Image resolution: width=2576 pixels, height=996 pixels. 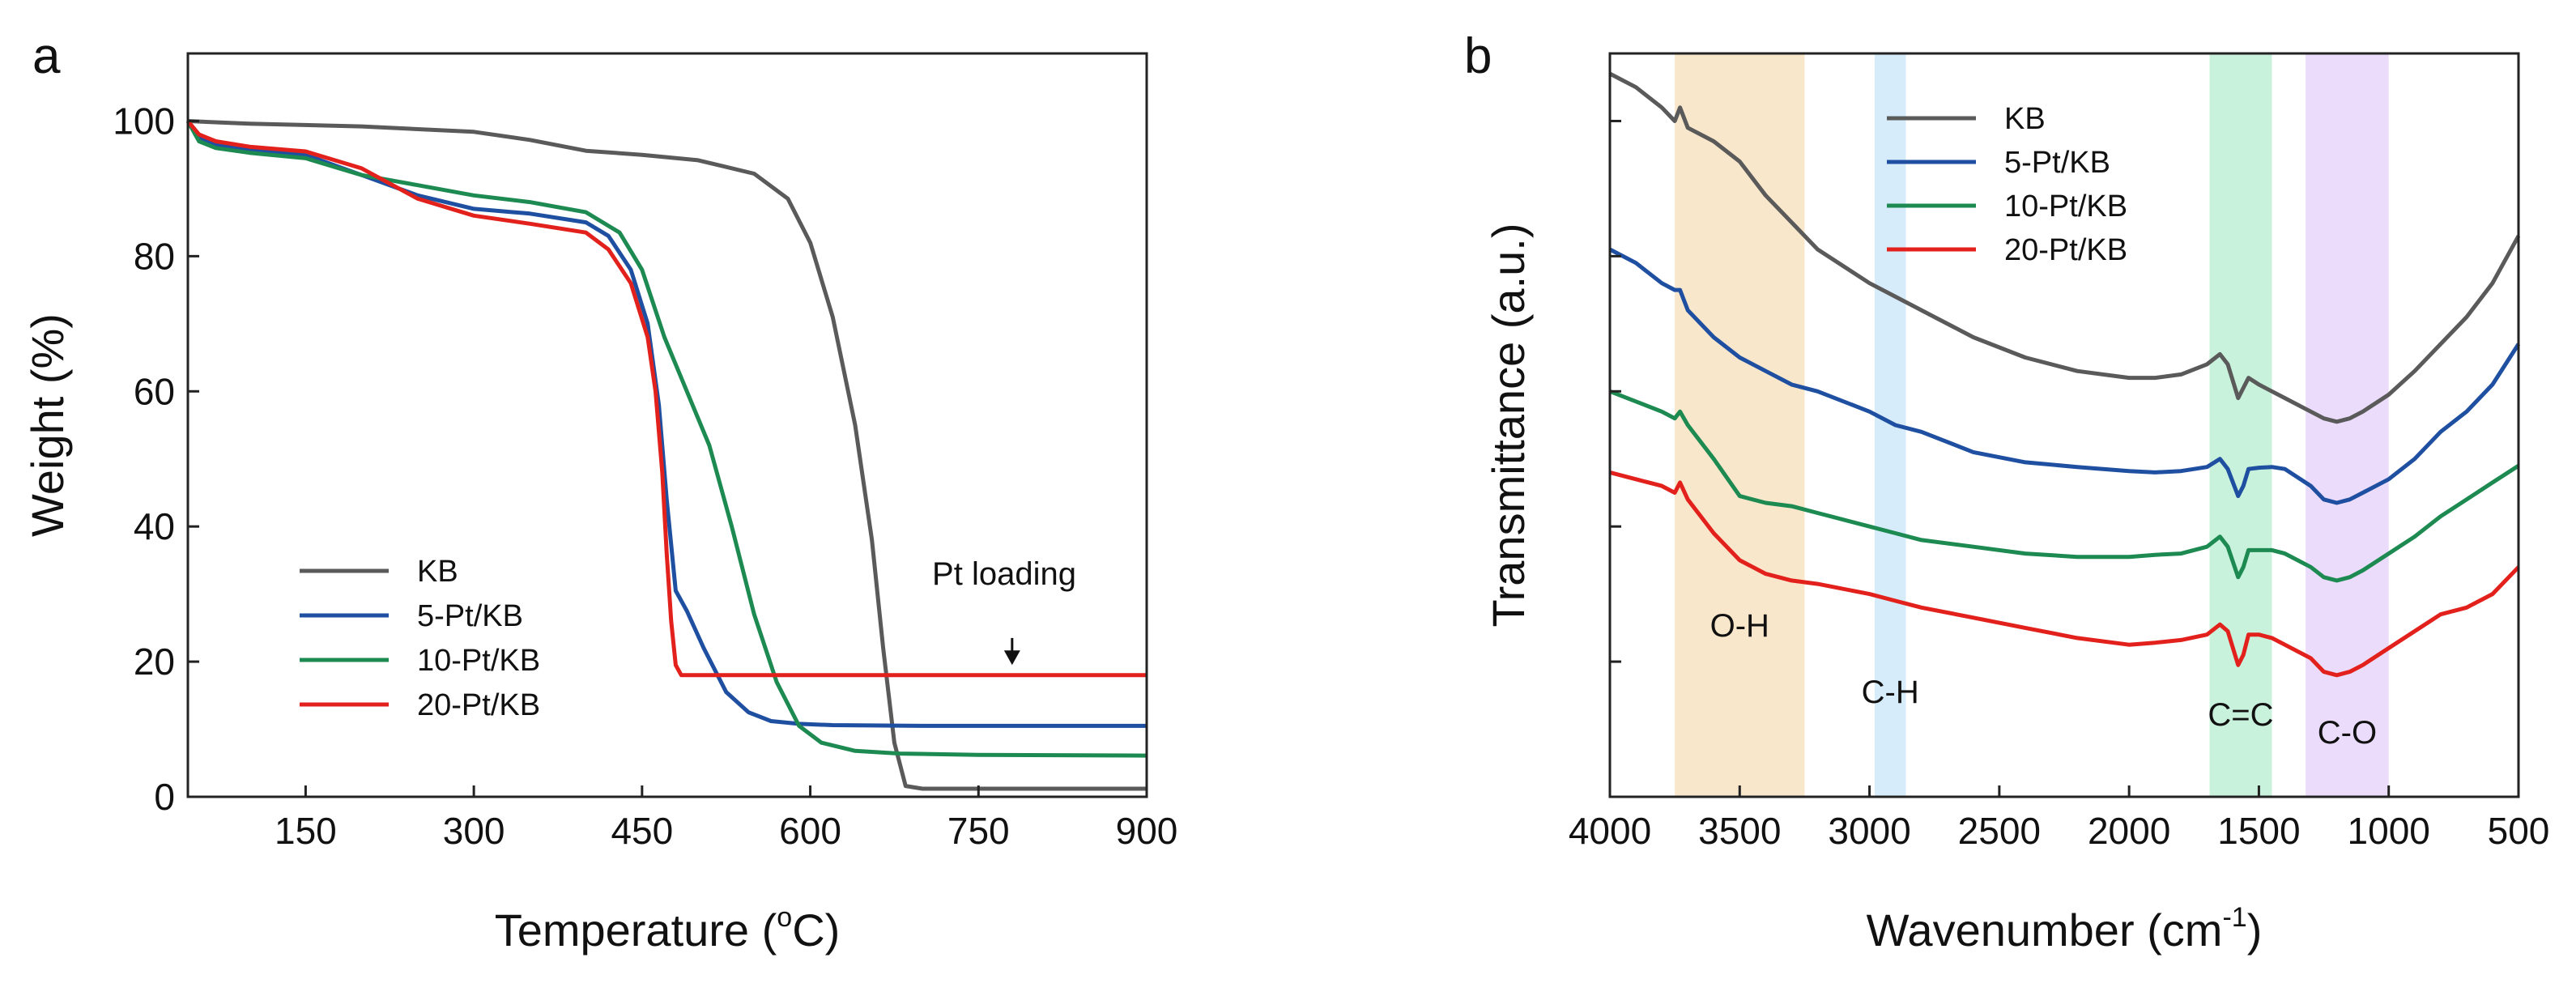 What do you see at coordinates (2129, 831) in the screenshot?
I see `x-tick-label: 2000` at bounding box center [2129, 831].